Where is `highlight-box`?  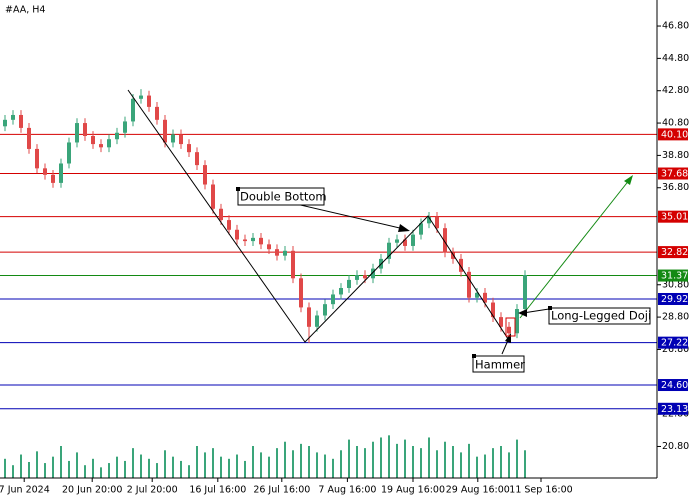 highlight-box is located at coordinates (510, 327).